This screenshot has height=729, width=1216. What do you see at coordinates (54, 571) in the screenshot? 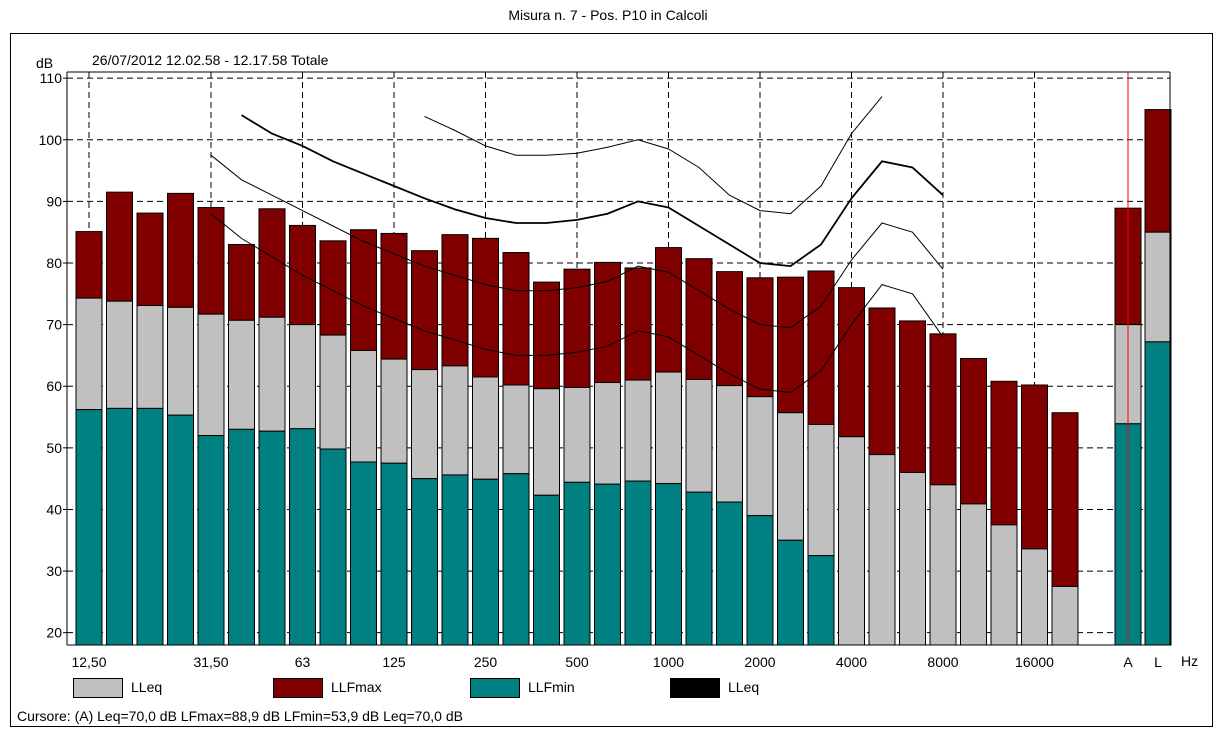
I see `y-tick-label: 30` at bounding box center [54, 571].